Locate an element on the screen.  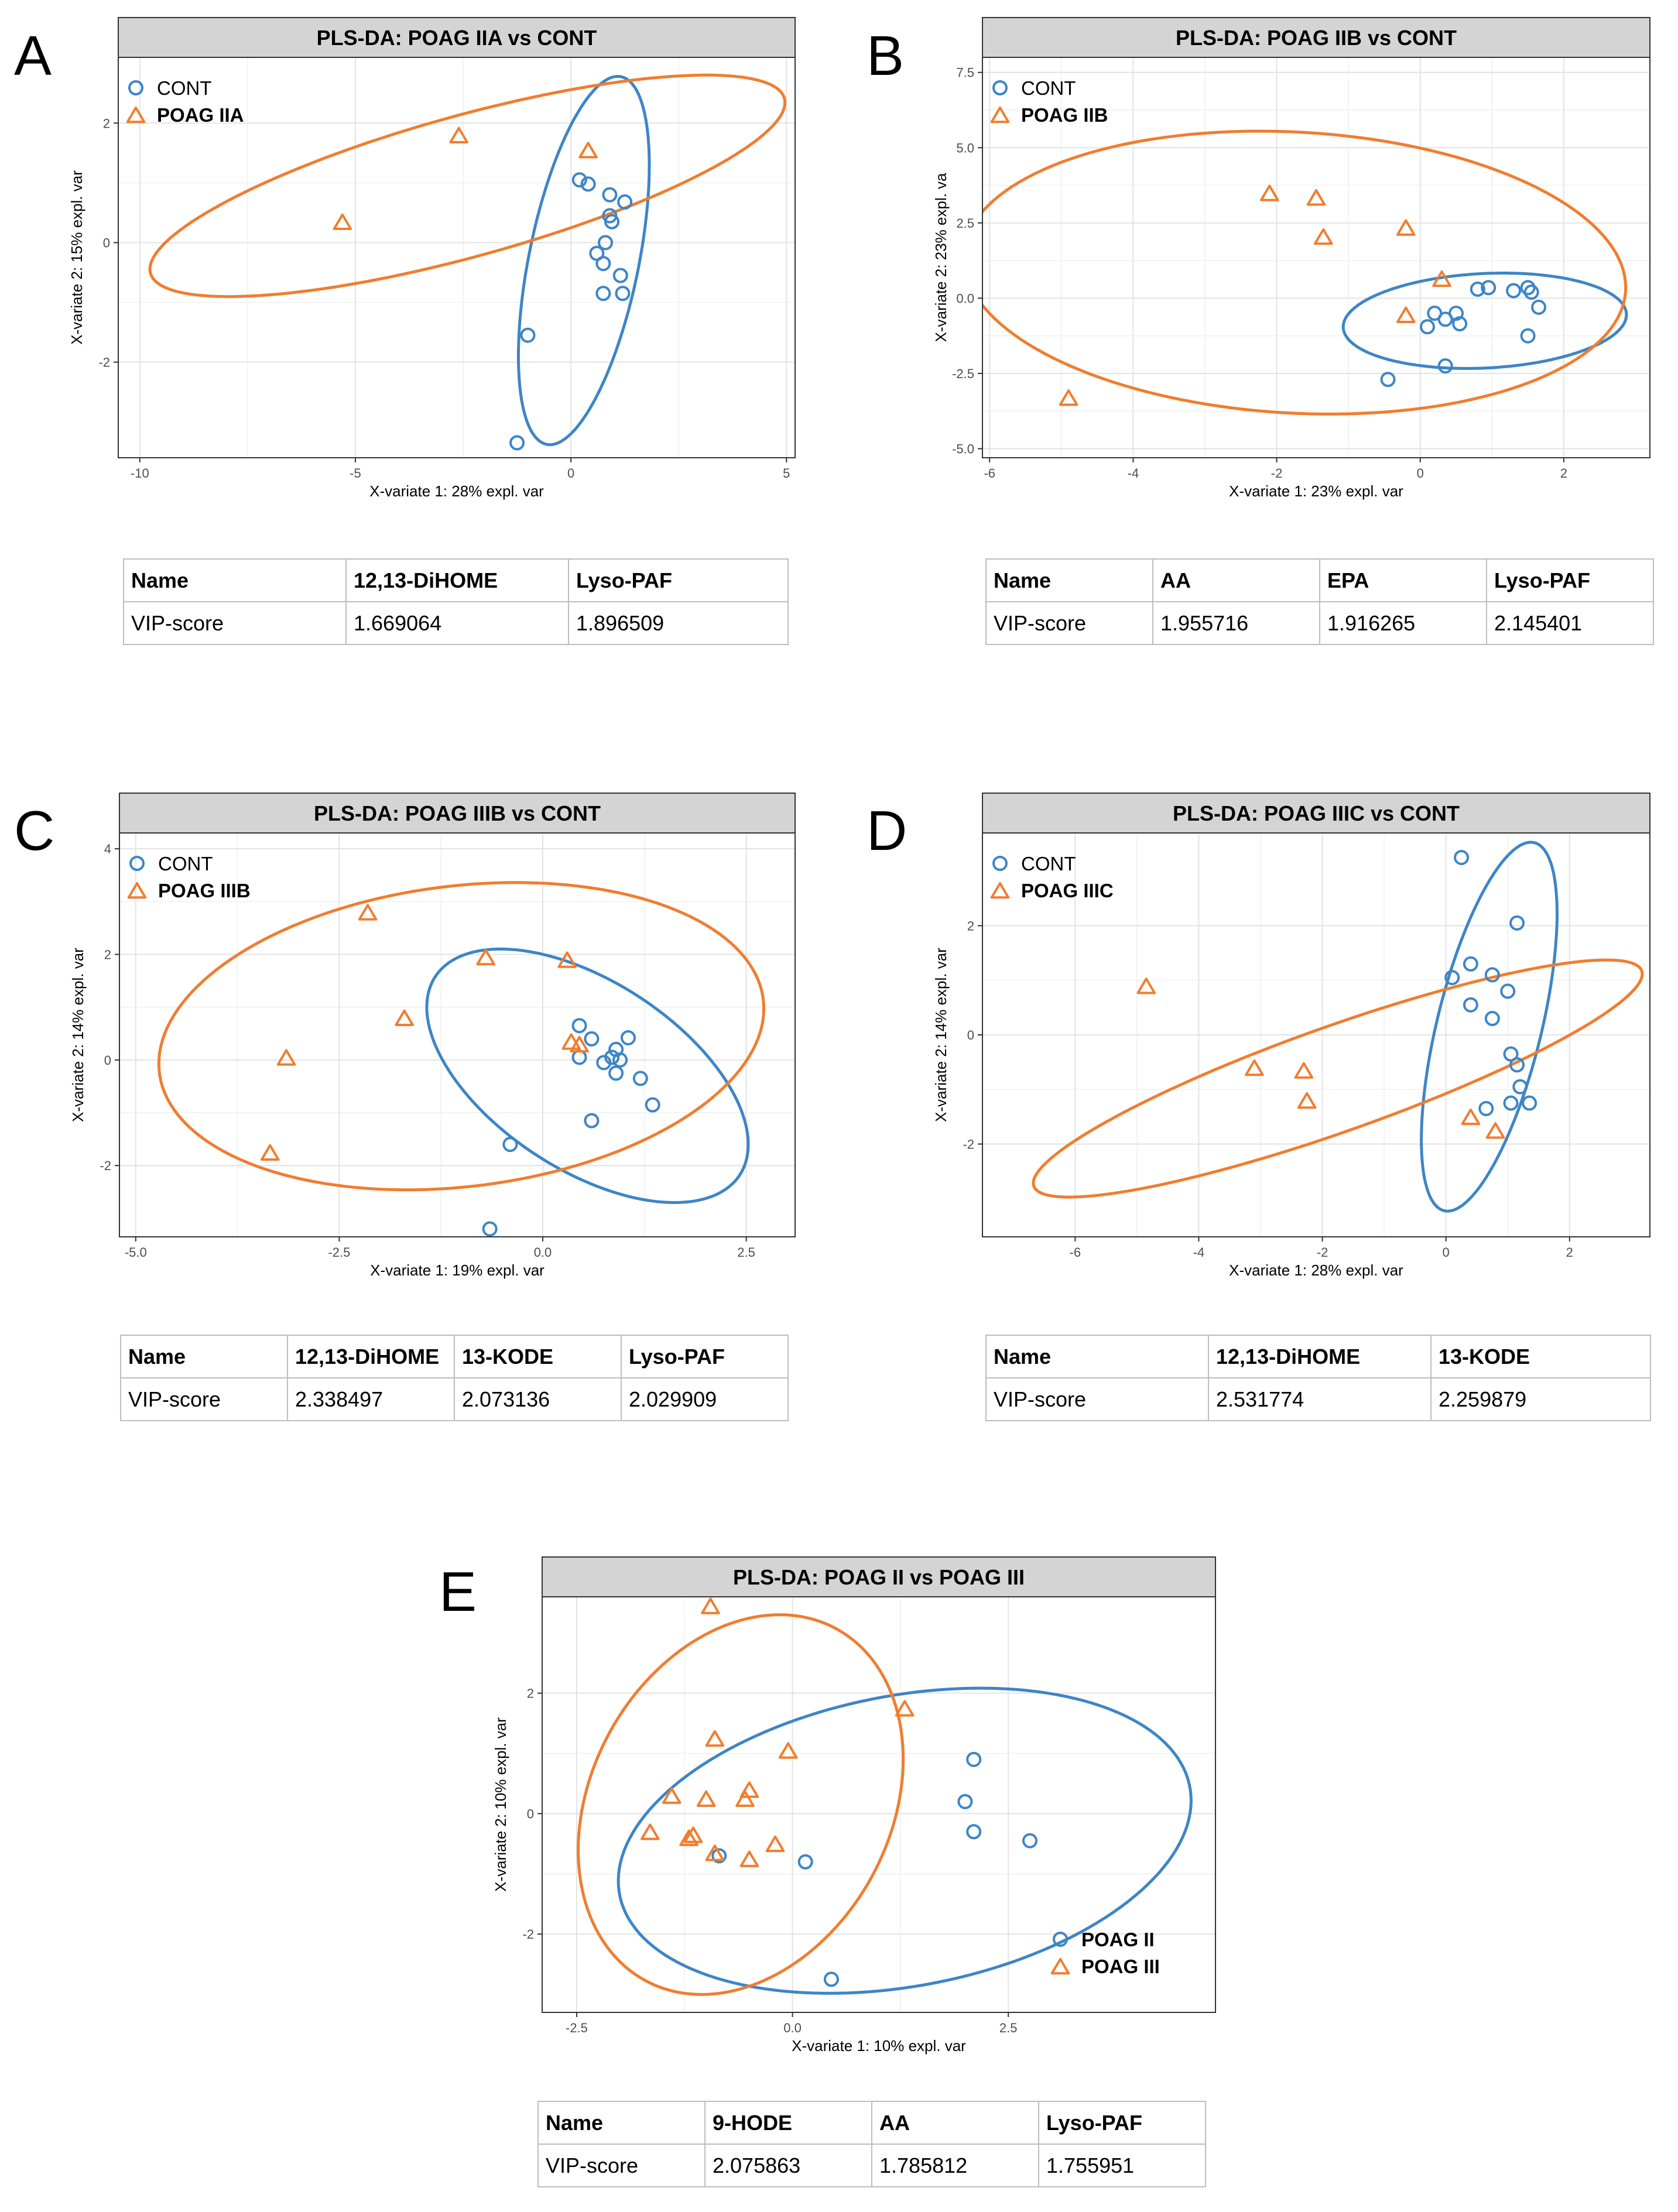
legend: POAG II POAG III is located at coordinates (1105, 1953).